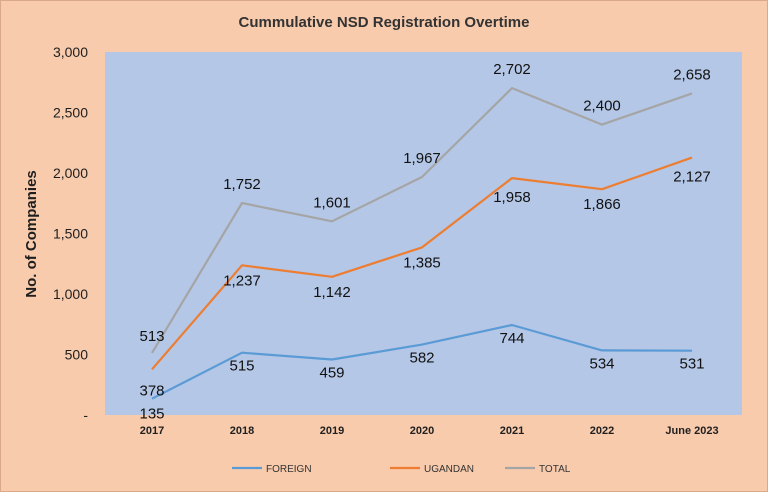 This screenshot has width=768, height=492. I want to click on data-label-ugandan: 378, so click(151, 390).